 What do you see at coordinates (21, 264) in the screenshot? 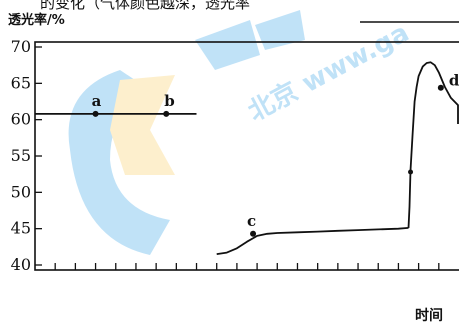
I see `y-tick-label: 40` at bounding box center [21, 264].